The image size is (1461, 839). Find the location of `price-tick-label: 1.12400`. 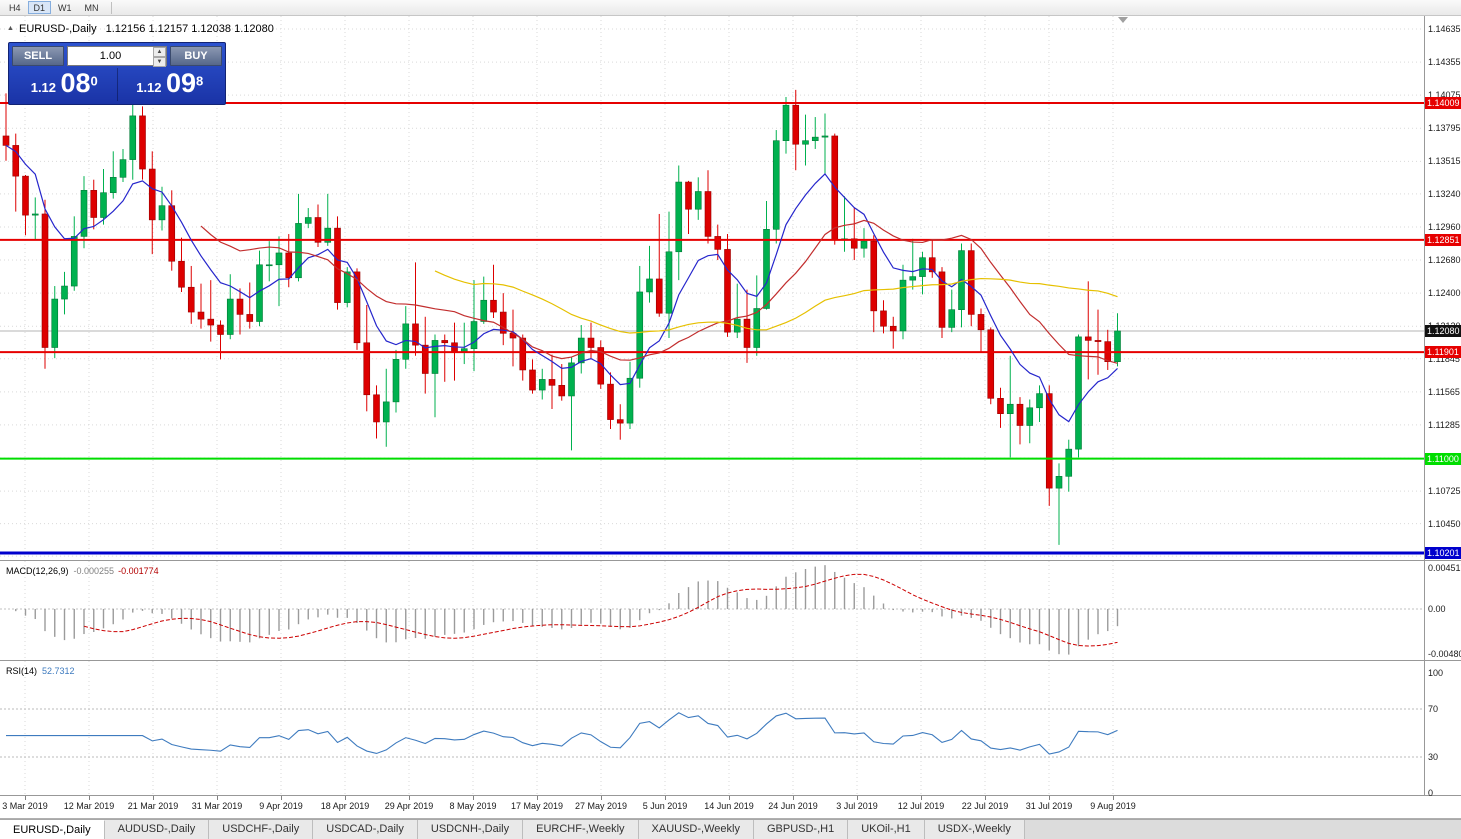

price-tick-label: 1.12400 is located at coordinates (1444, 293).